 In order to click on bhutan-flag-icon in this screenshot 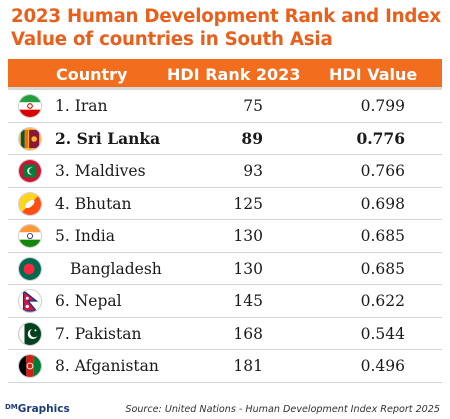, I will do `click(30, 203)`.